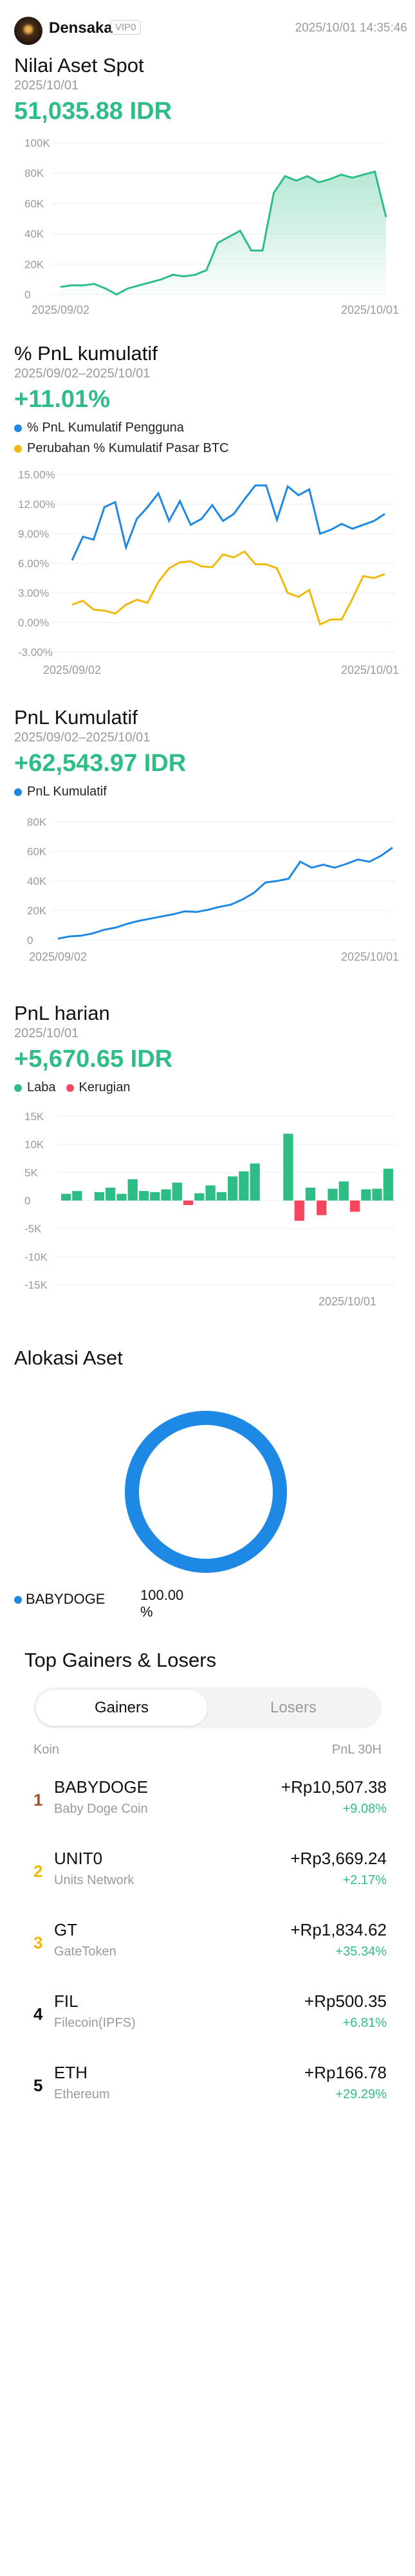 The height and width of the screenshot is (2576, 415). What do you see at coordinates (146, 1612) in the screenshot?
I see `alloc-legend-pct-sign: %` at bounding box center [146, 1612].